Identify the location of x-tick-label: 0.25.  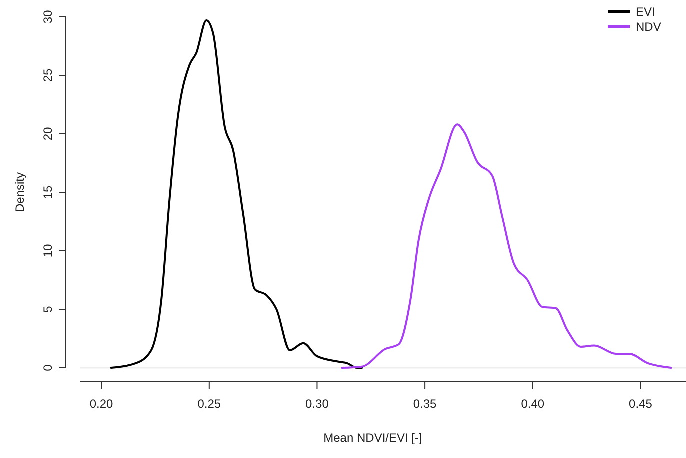
(210, 404).